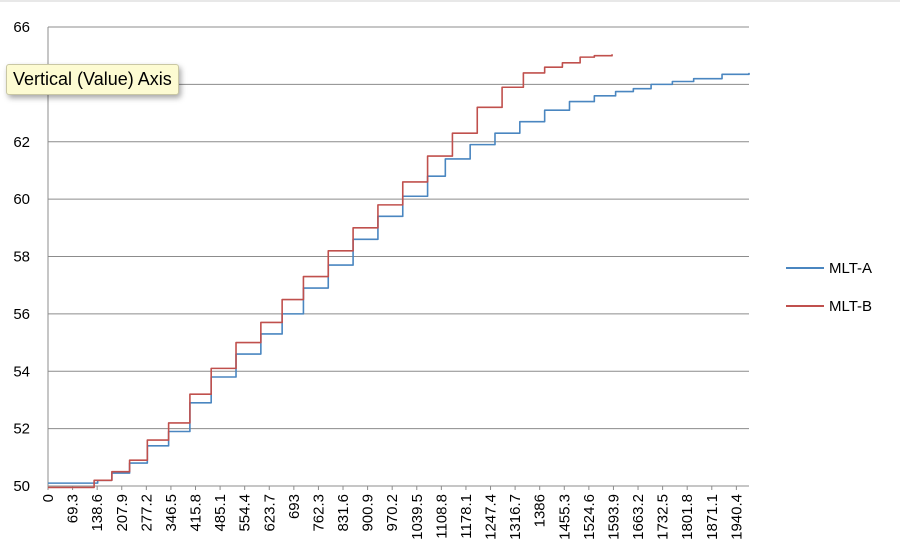 Image resolution: width=900 pixels, height=560 pixels. What do you see at coordinates (638, 517) in the screenshot?
I see `x-tick-label: 1663.2` at bounding box center [638, 517].